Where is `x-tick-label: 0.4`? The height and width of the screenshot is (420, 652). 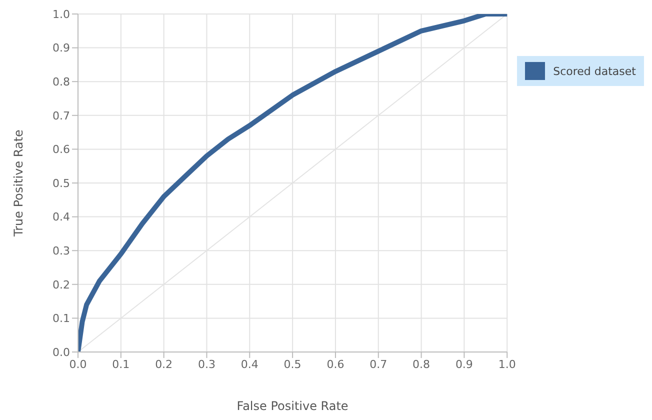 x-tick-label: 0.4 is located at coordinates (249, 364).